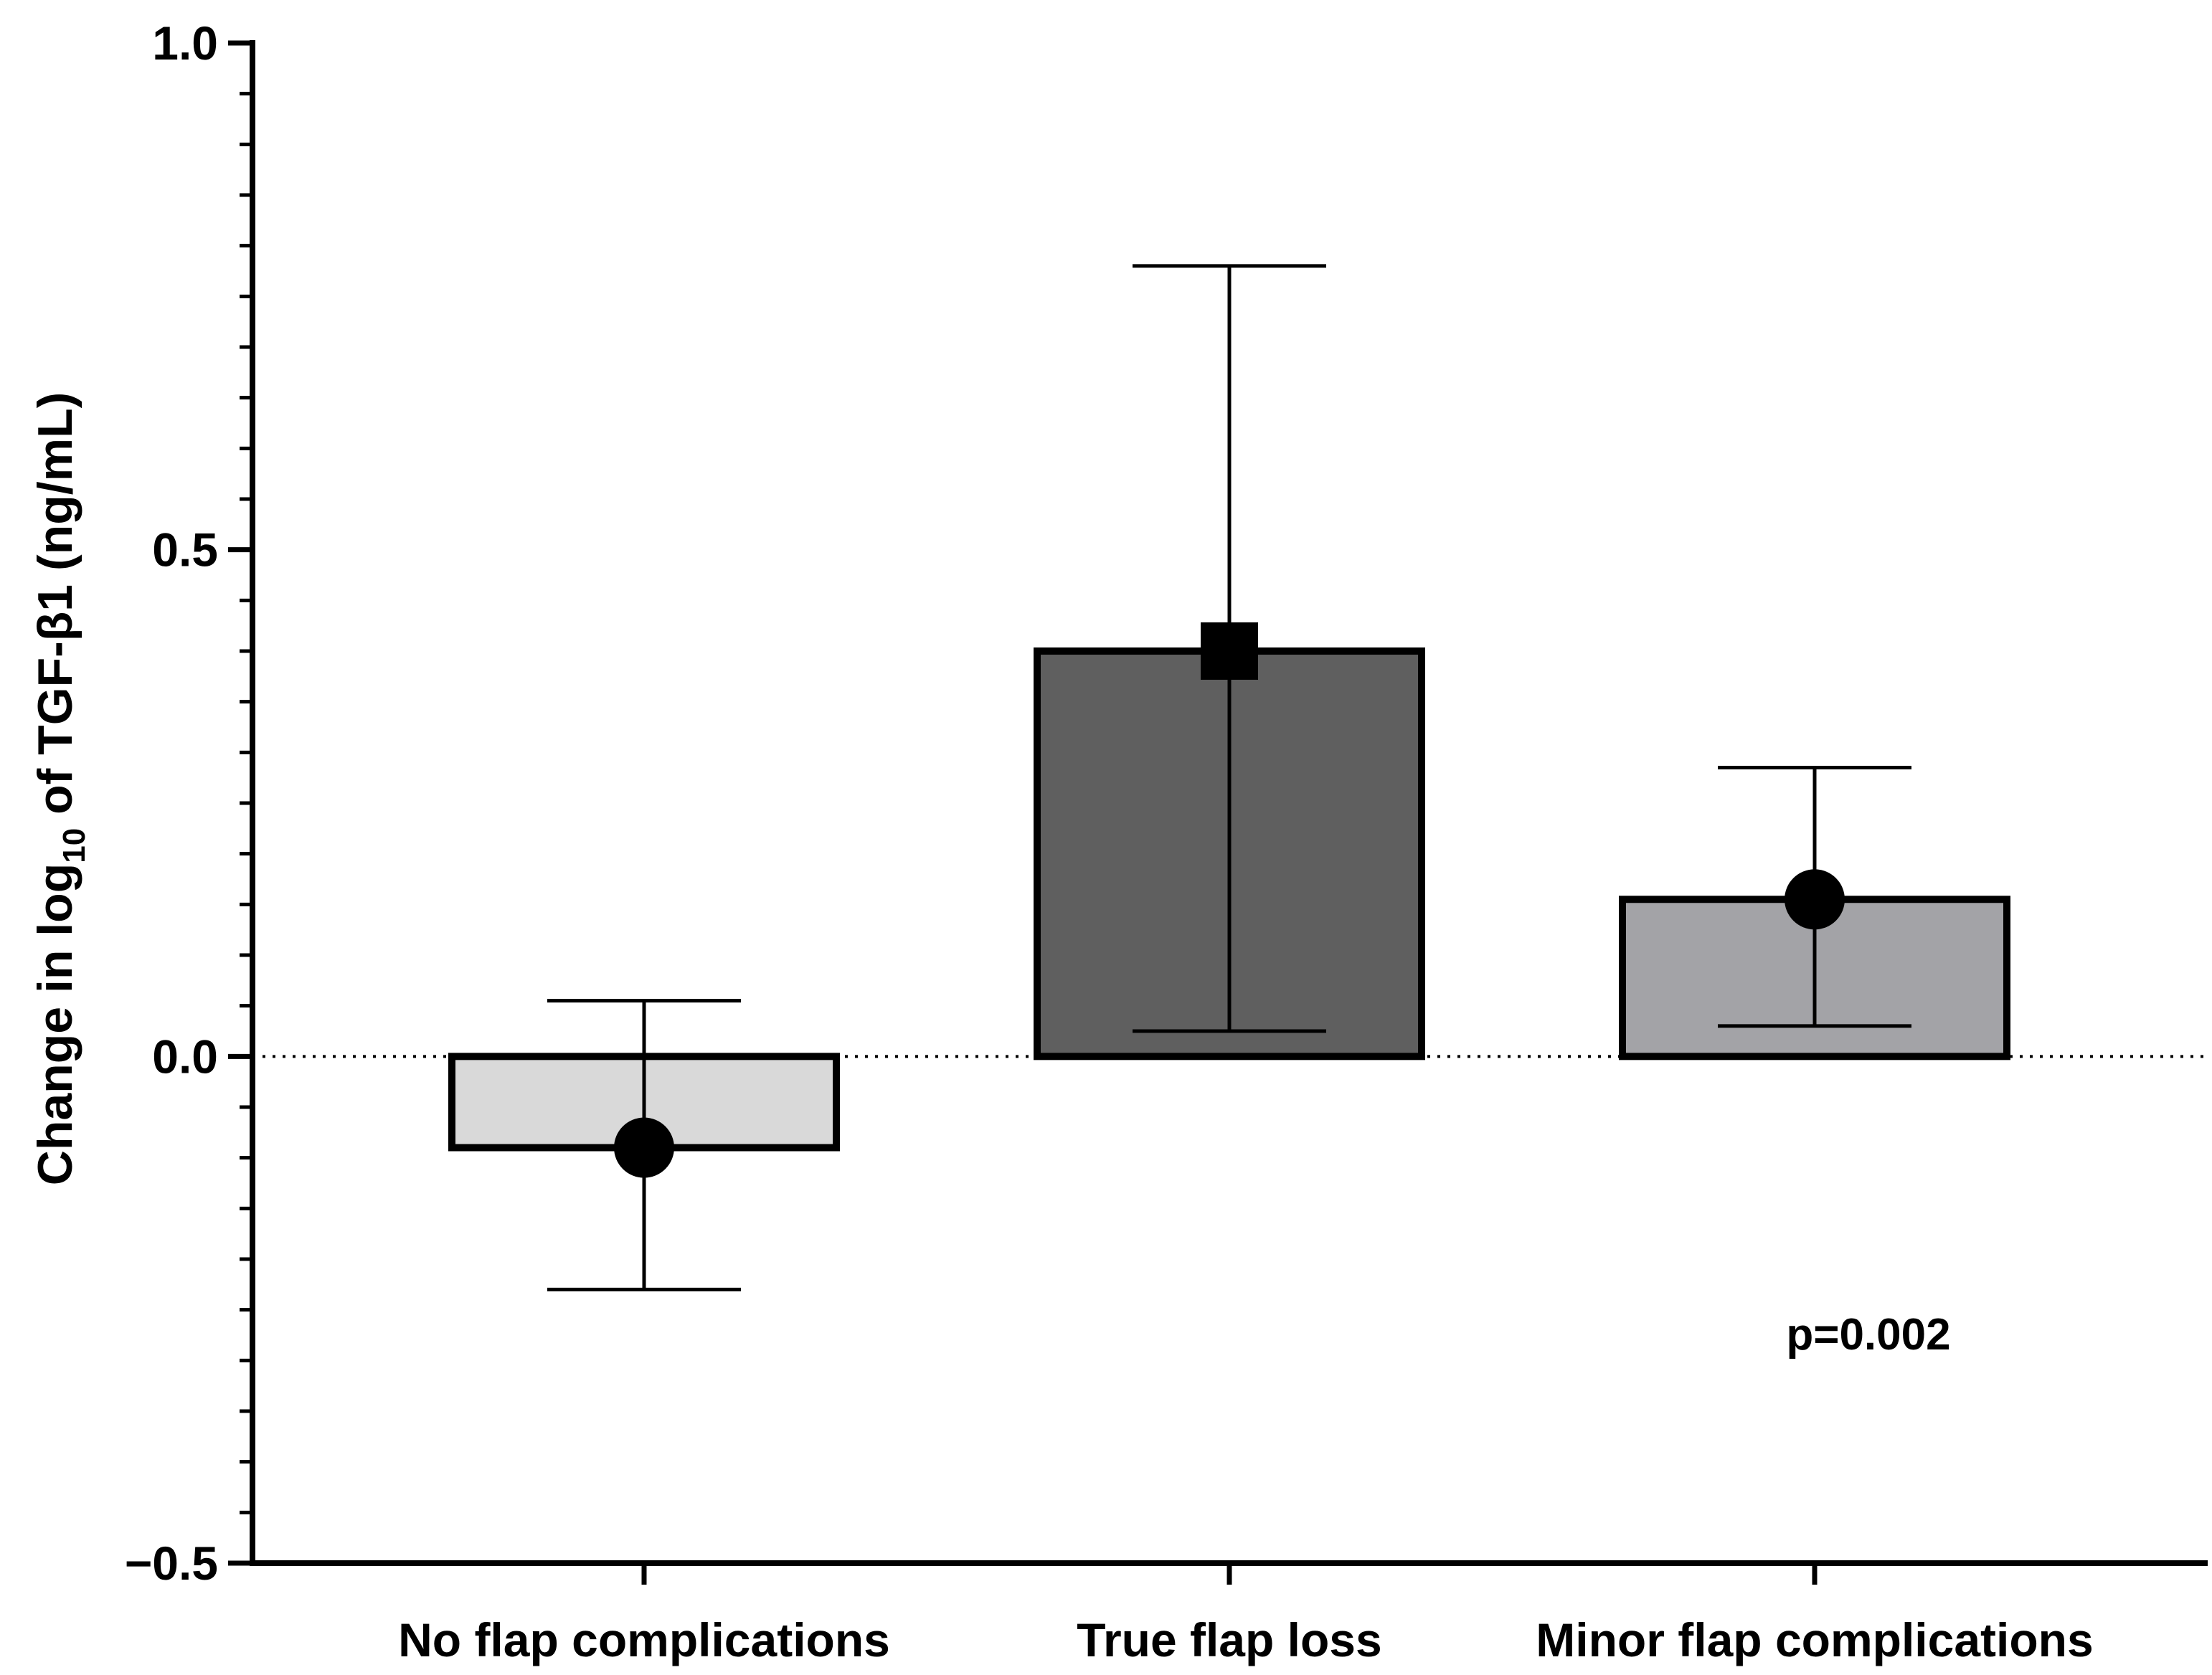  What do you see at coordinates (185, 43) in the screenshot?
I see `y-tick-label-4: 1.0` at bounding box center [185, 43].